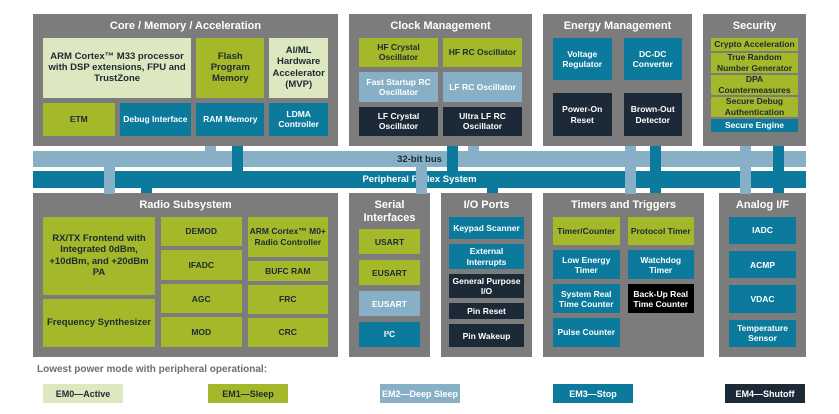 The width and height of the screenshot is (839, 414). What do you see at coordinates (582, 59) in the screenshot?
I see `block-voltage-regulator: Voltage Regulator` at bounding box center [582, 59].